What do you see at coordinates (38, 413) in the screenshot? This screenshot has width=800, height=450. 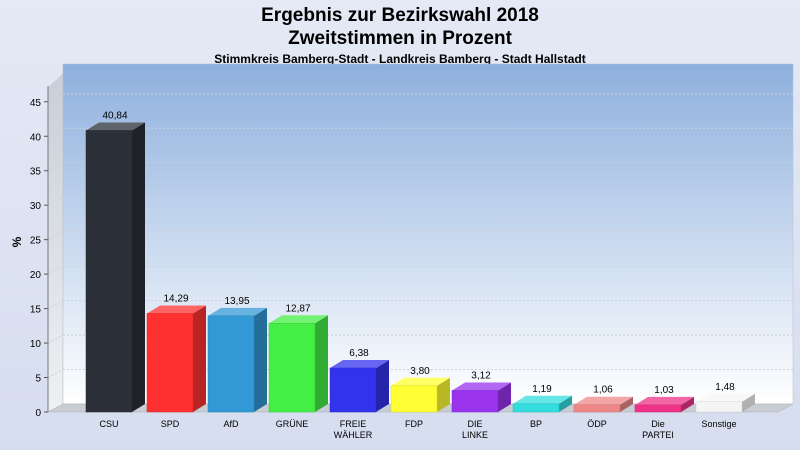 I see `y-tick-label: 0` at bounding box center [38, 413].